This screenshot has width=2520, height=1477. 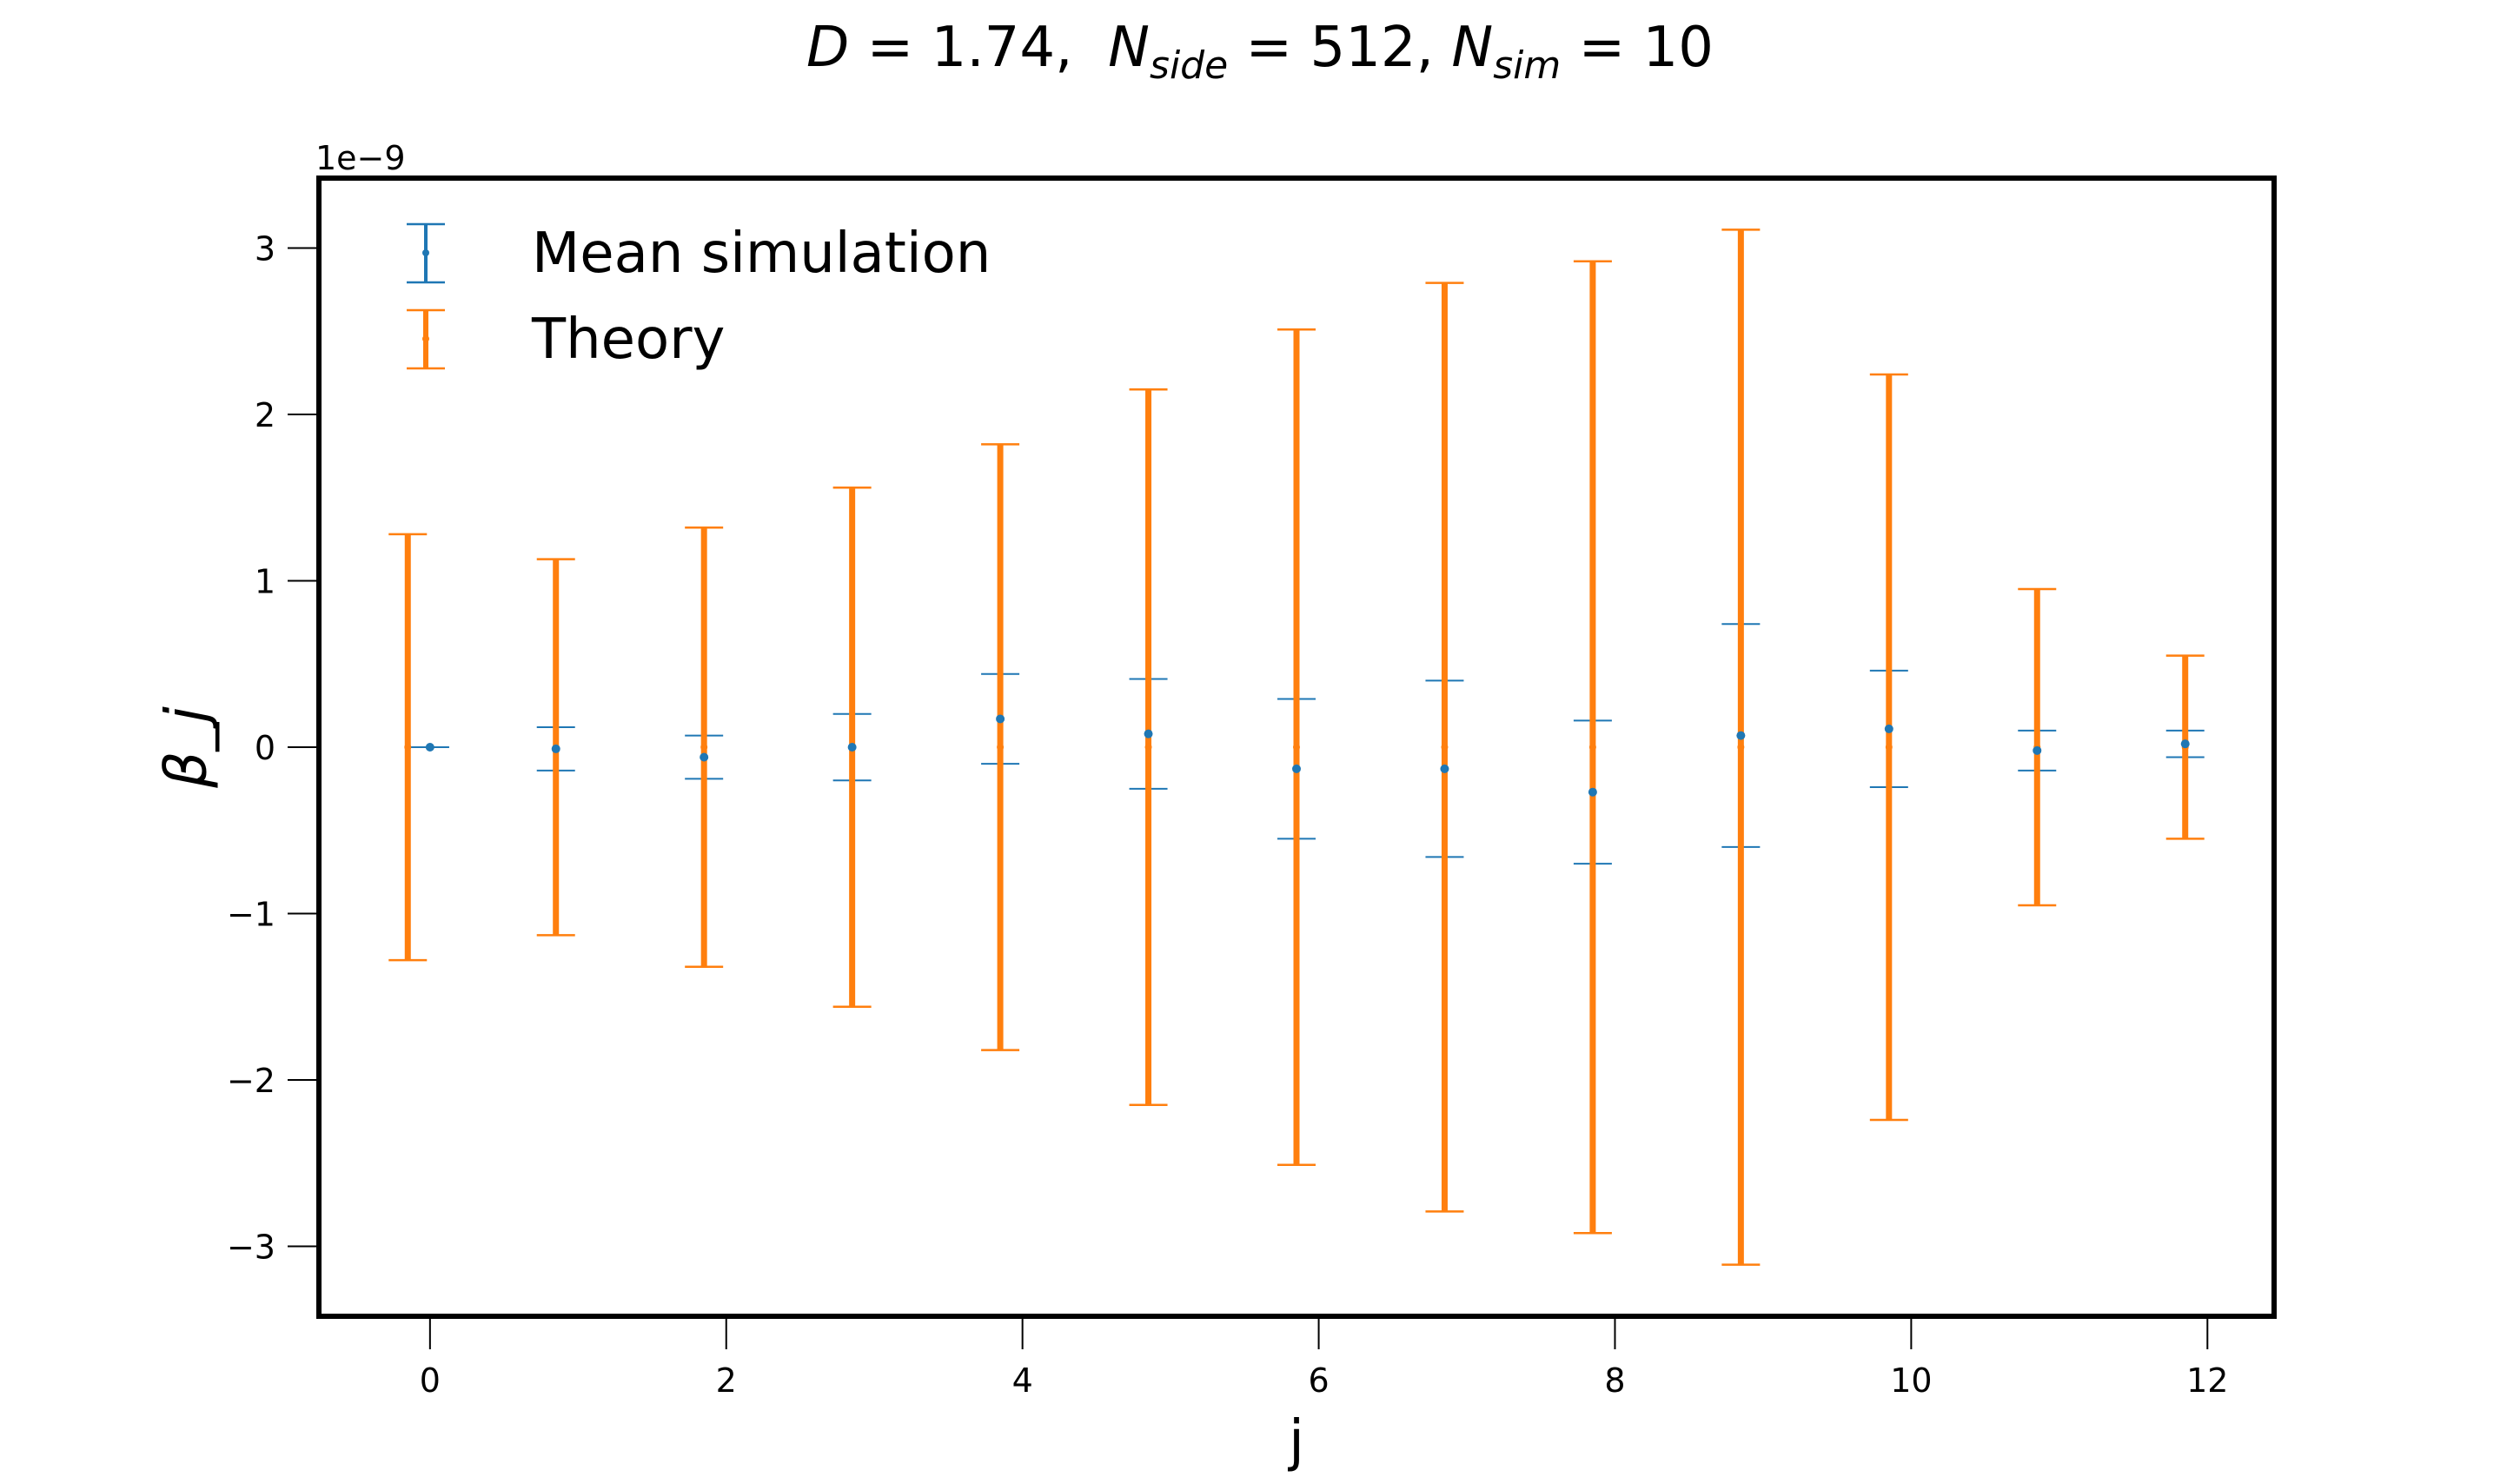 What do you see at coordinates (1911, 1380) in the screenshot?
I see `x-tick-label: 10` at bounding box center [1911, 1380].